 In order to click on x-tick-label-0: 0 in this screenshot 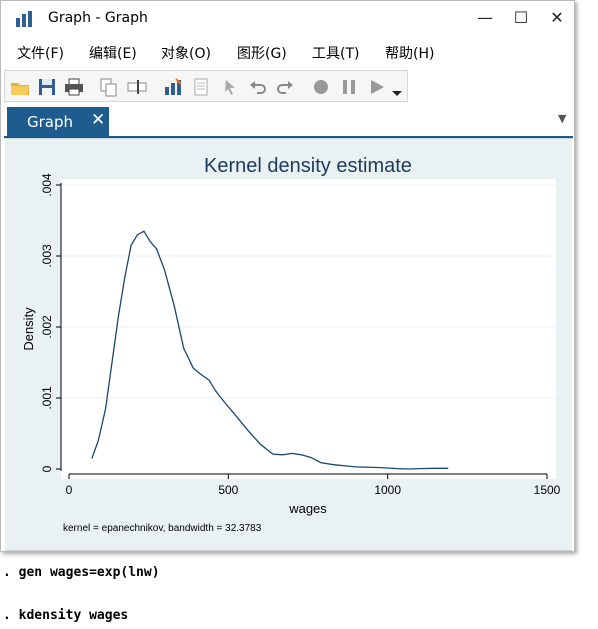, I will do `click(69, 490)`.